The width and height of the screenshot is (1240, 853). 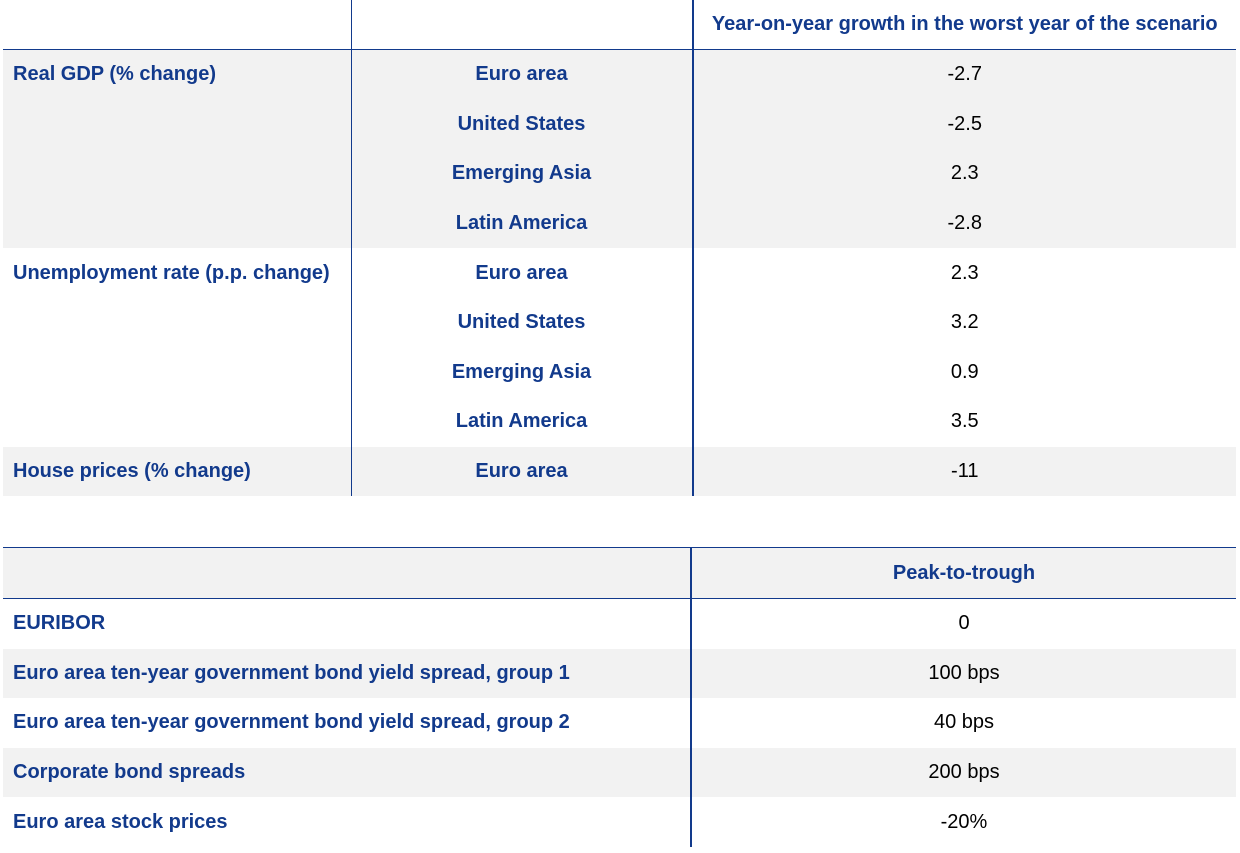 What do you see at coordinates (120, 821) in the screenshot?
I see `variable-cell: Euro area stock prices` at bounding box center [120, 821].